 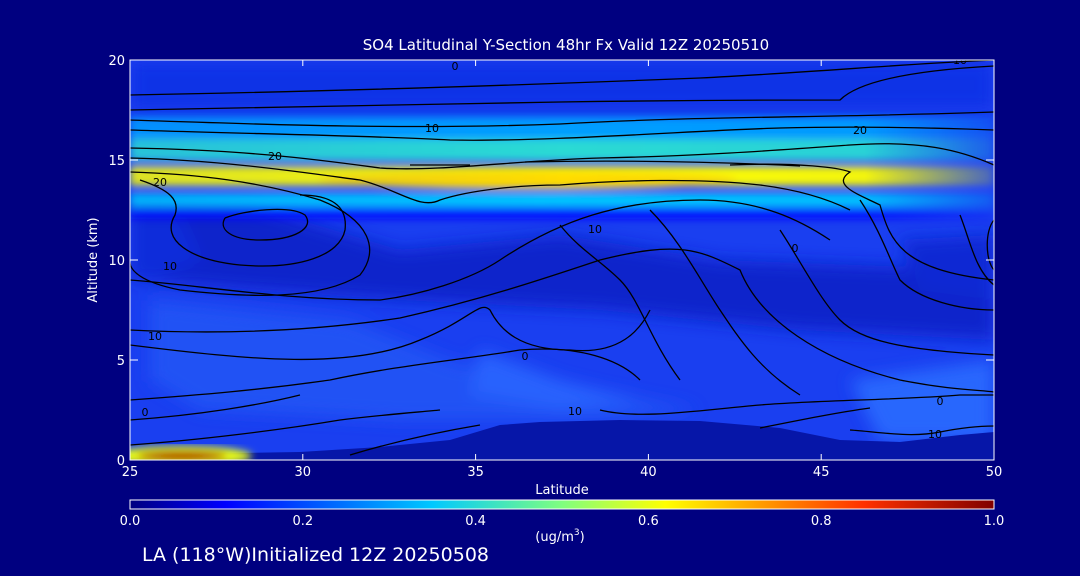 I want to click on y-tick-label: 20, so click(x=116, y=61).